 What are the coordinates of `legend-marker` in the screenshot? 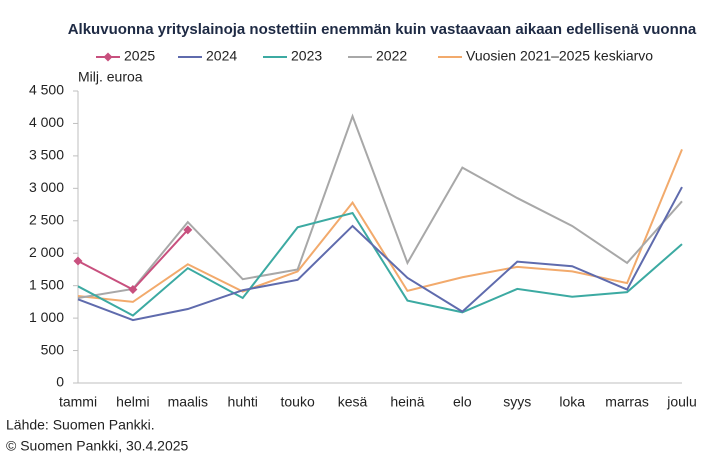 It's located at (108, 57).